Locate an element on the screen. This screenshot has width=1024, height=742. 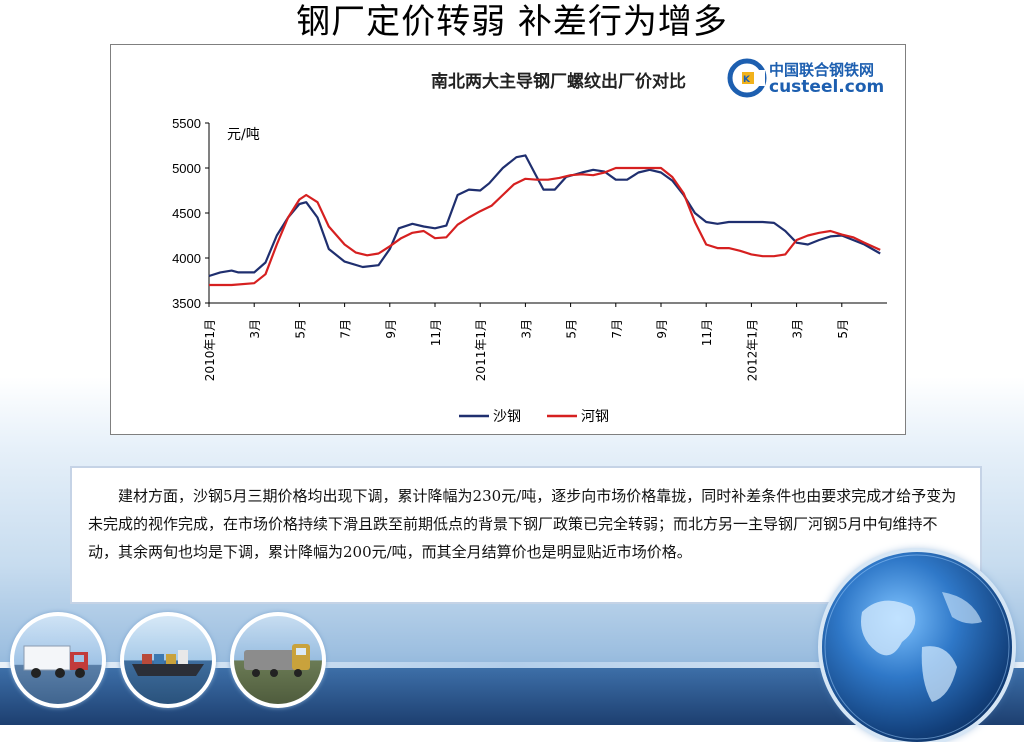
truck-image is located at coordinates (58, 660).